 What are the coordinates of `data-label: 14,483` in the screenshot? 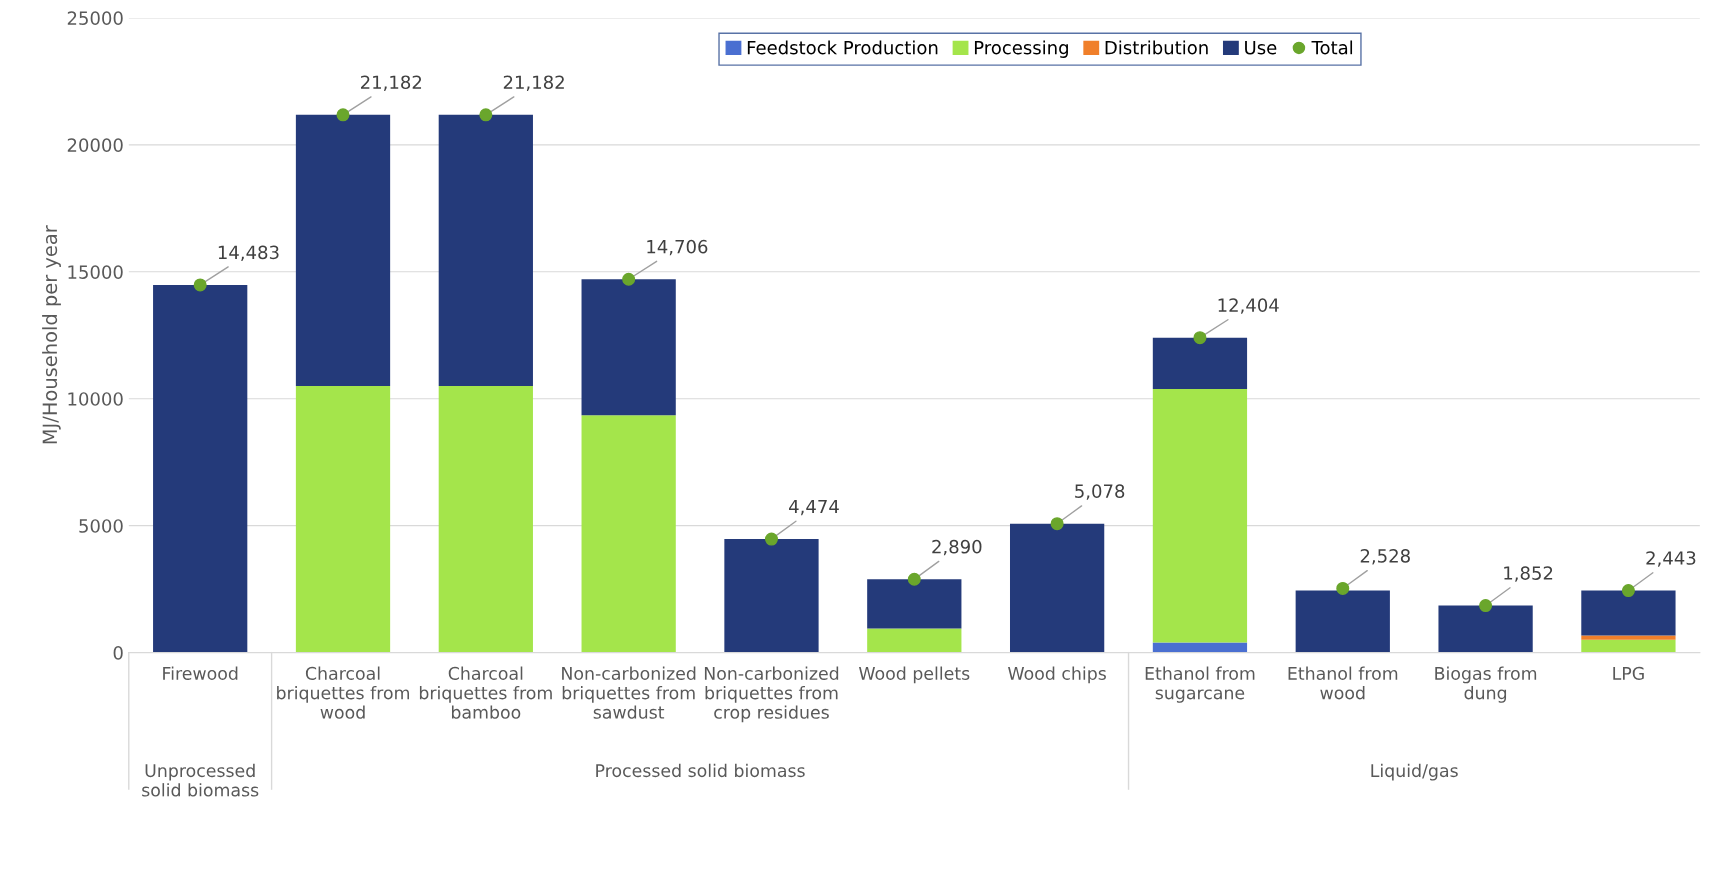 It's located at (248, 253).